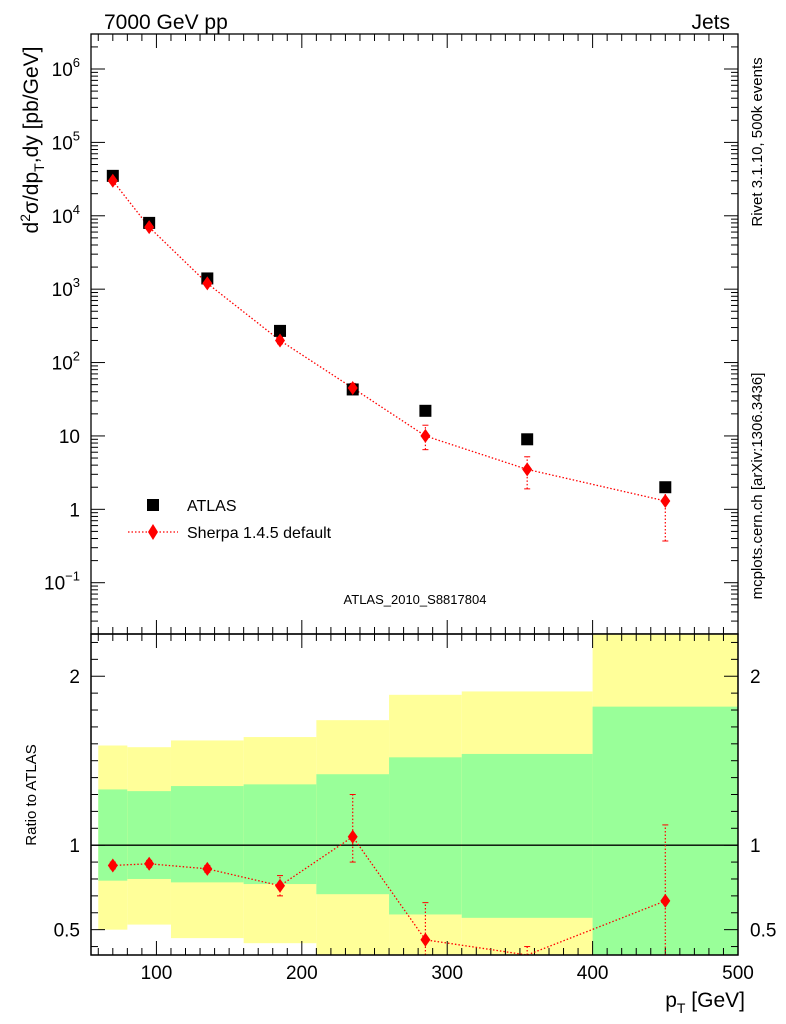 This screenshot has width=786, height=1024. What do you see at coordinates (66, 362) in the screenshot?
I see `main-y-tick-label: 10²` at bounding box center [66, 362].